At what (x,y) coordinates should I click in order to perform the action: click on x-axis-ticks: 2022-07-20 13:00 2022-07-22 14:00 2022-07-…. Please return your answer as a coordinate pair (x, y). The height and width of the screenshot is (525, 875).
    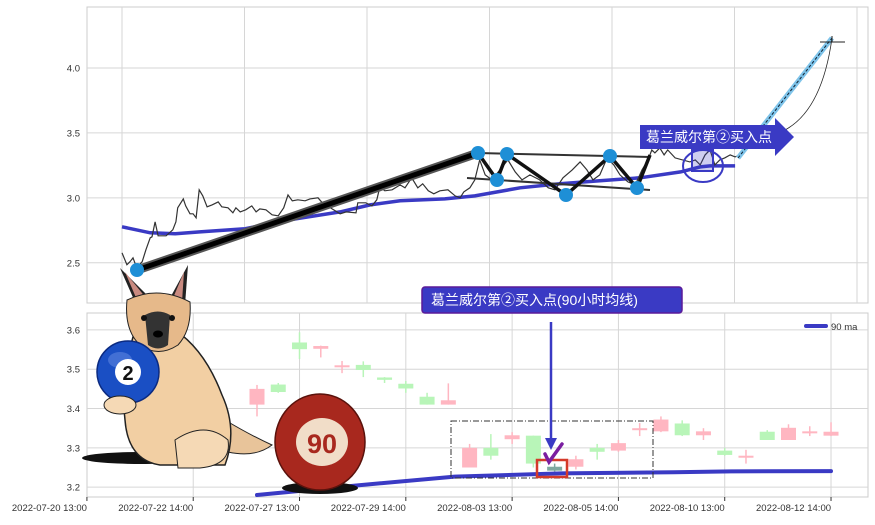
    Looking at the image, I should click on (422, 505).